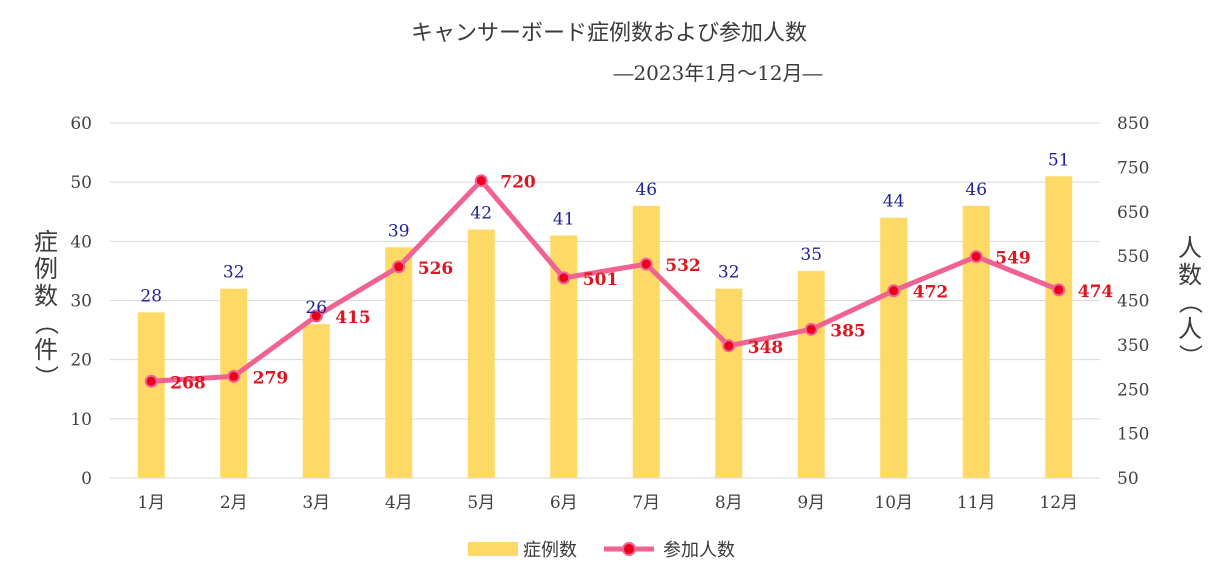  What do you see at coordinates (481, 214) in the screenshot?
I see `bar-value-label: 42` at bounding box center [481, 214].